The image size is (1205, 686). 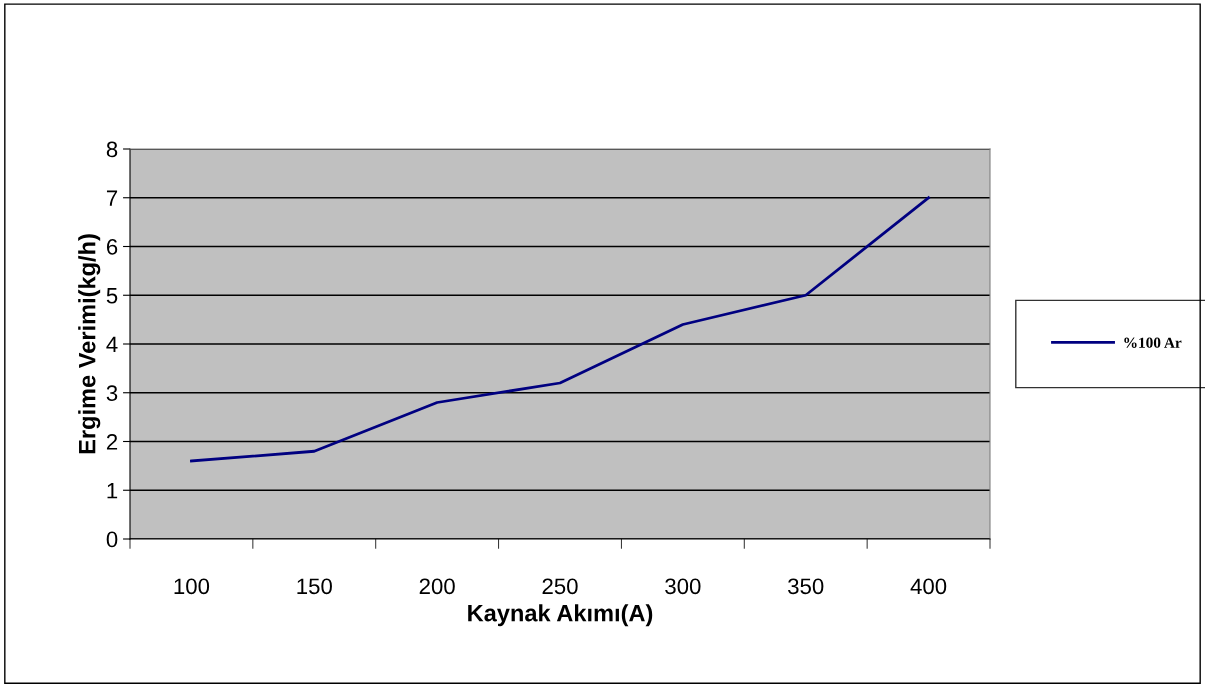 I want to click on y-tick-label: 6, so click(x=112, y=247).